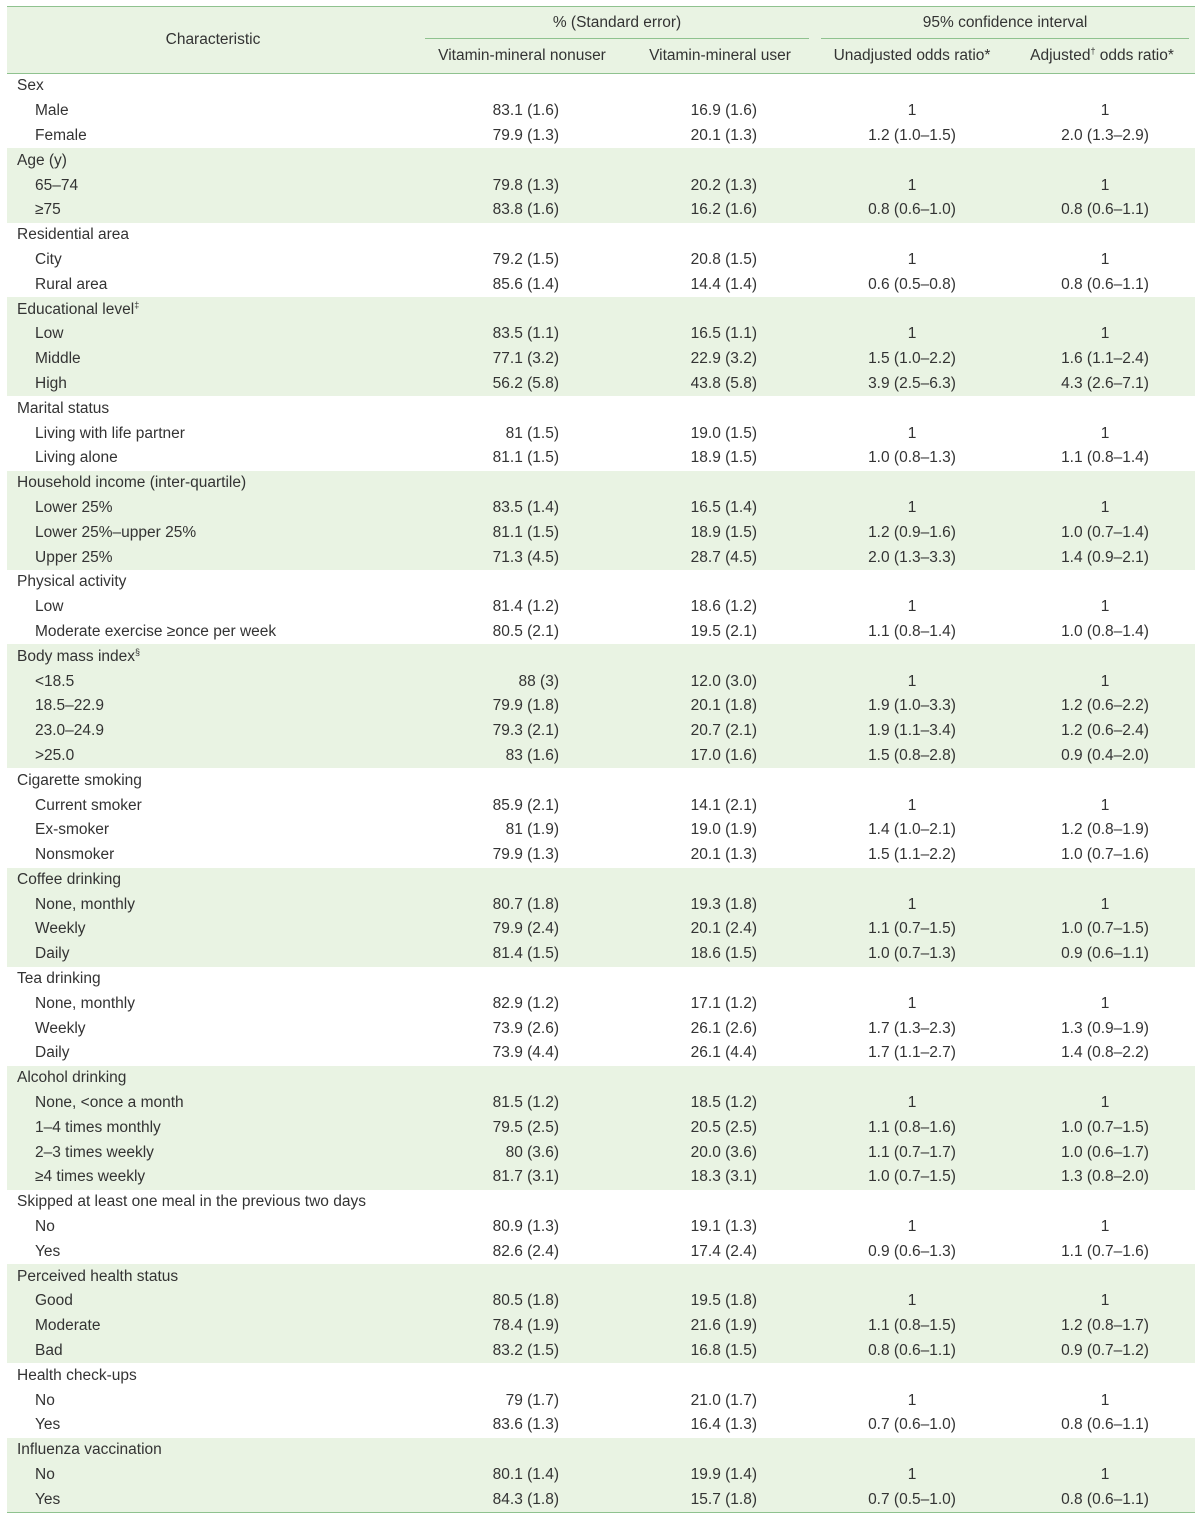 Image resolution: width=1200 pixels, height=1521 pixels. I want to click on group-label: Tea drinking, so click(59, 979).